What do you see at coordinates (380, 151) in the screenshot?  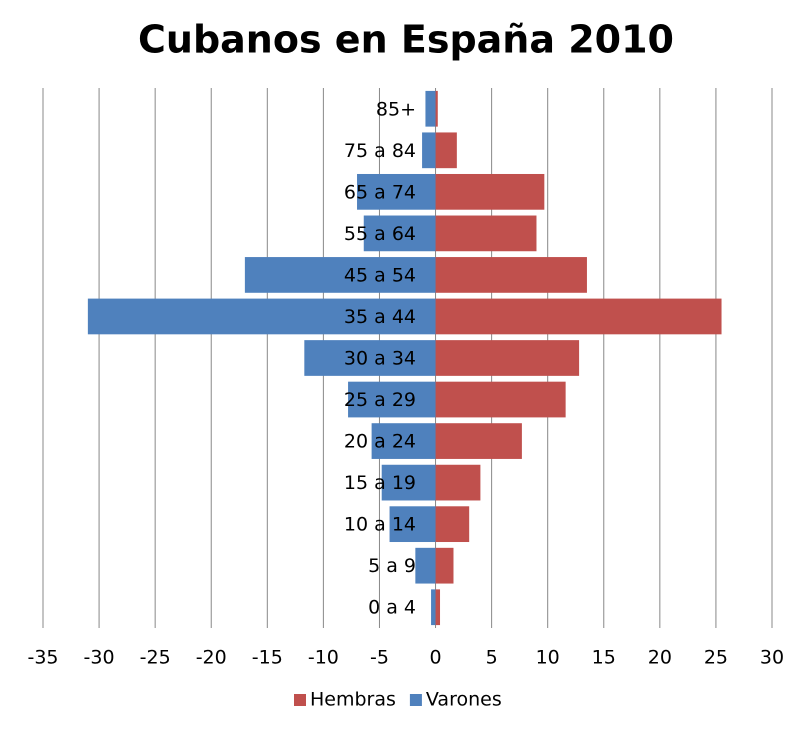 I see `category-label: 75 a 84` at bounding box center [380, 151].